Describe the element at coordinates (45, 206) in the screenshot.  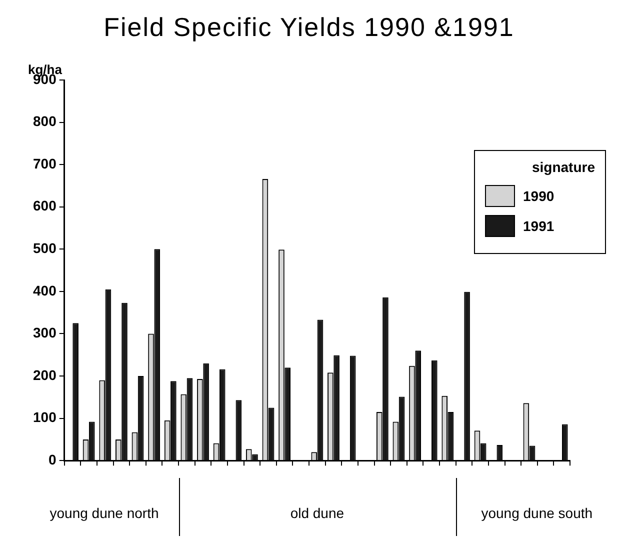
I see `y-tick-label: 600` at that location.